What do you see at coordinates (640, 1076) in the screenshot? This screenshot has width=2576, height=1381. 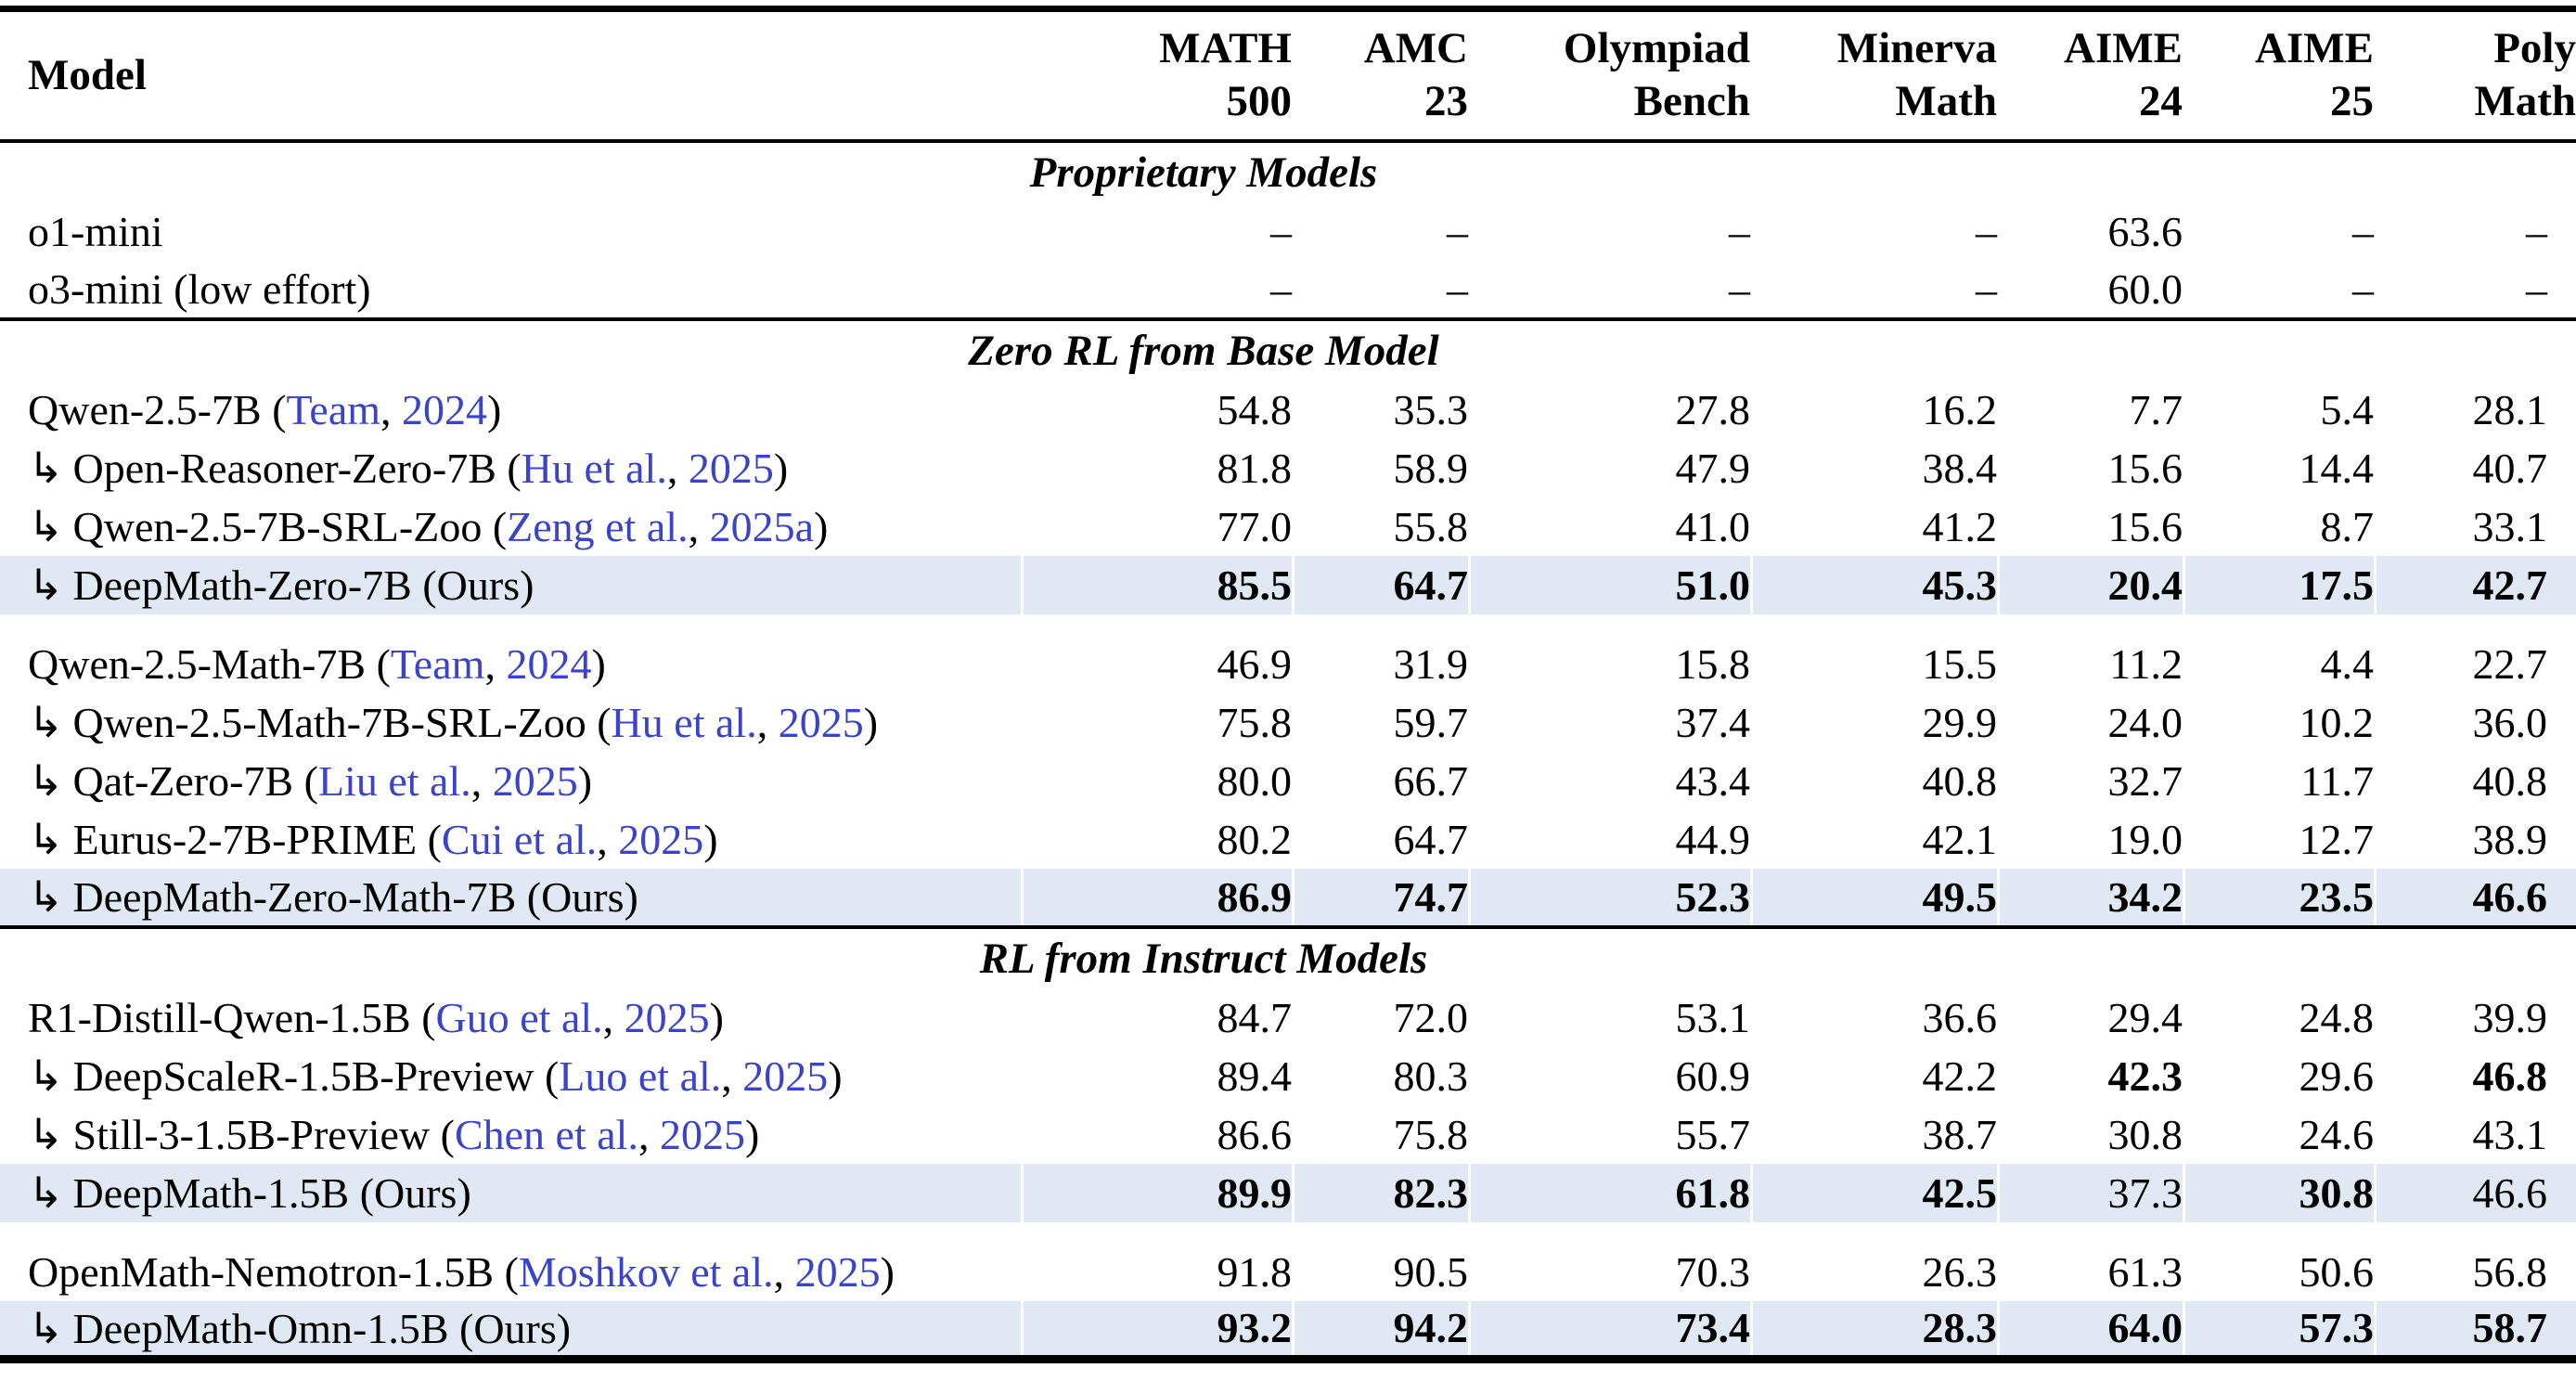 I see `citation-link-authors: Luo et al.` at bounding box center [640, 1076].